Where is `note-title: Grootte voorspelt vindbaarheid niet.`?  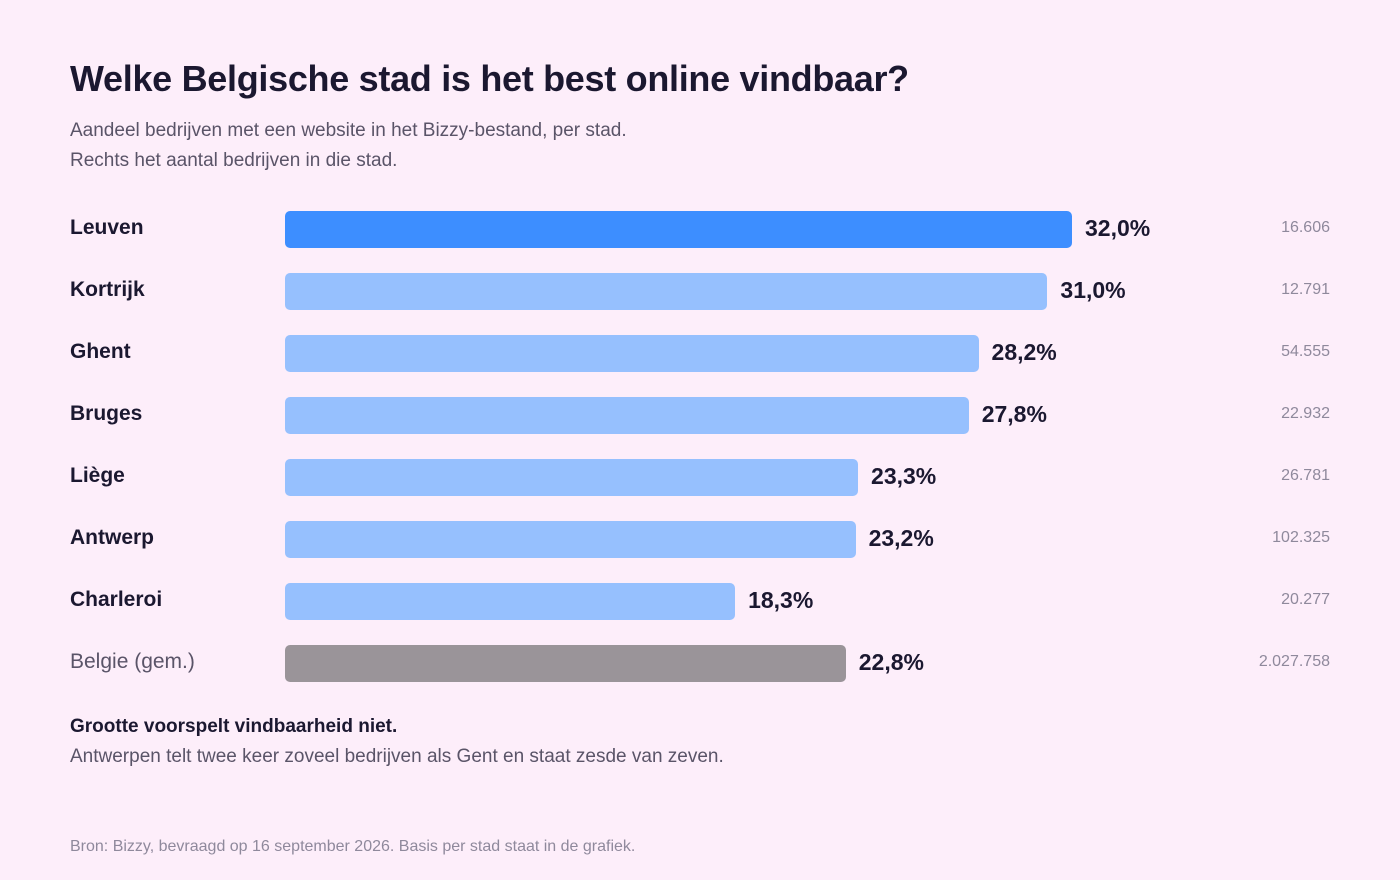 note-title: Grootte voorspelt vindbaarheid niet. is located at coordinates (234, 726).